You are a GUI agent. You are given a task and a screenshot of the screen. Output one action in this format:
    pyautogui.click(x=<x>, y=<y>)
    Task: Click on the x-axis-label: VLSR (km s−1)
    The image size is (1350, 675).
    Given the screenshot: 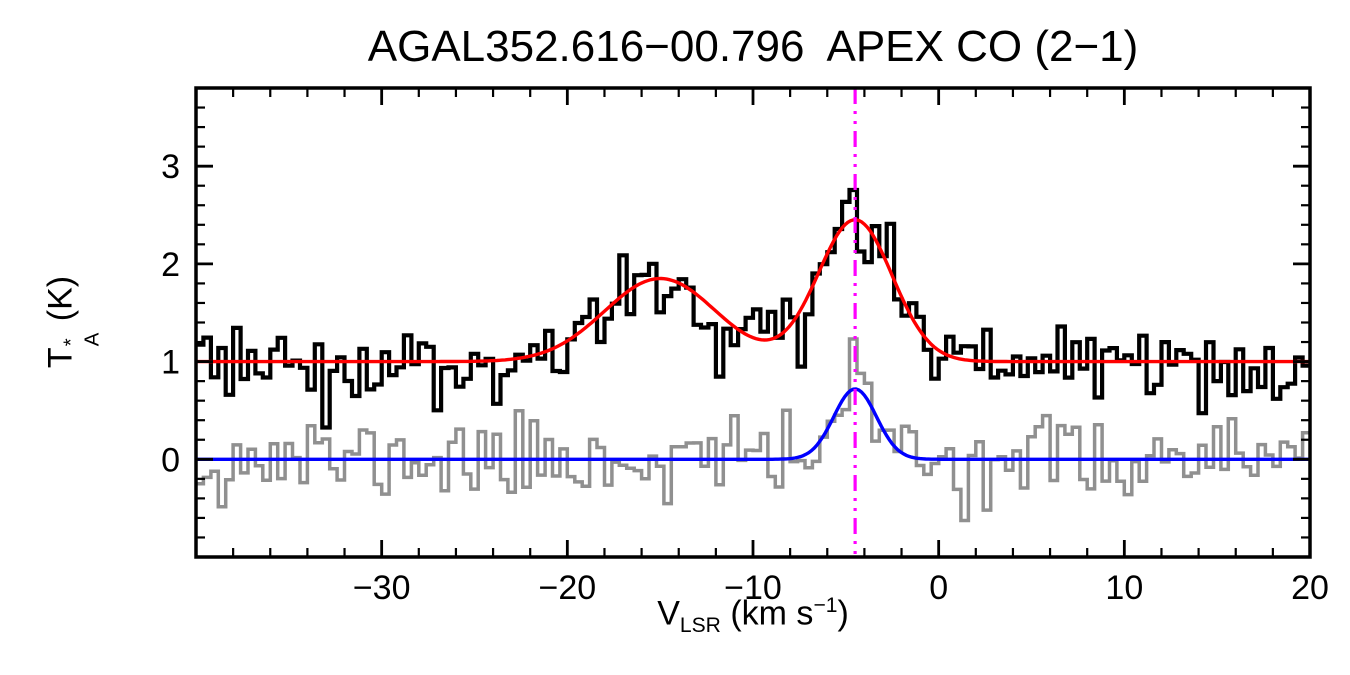 What is the action you would take?
    pyautogui.click(x=753, y=616)
    